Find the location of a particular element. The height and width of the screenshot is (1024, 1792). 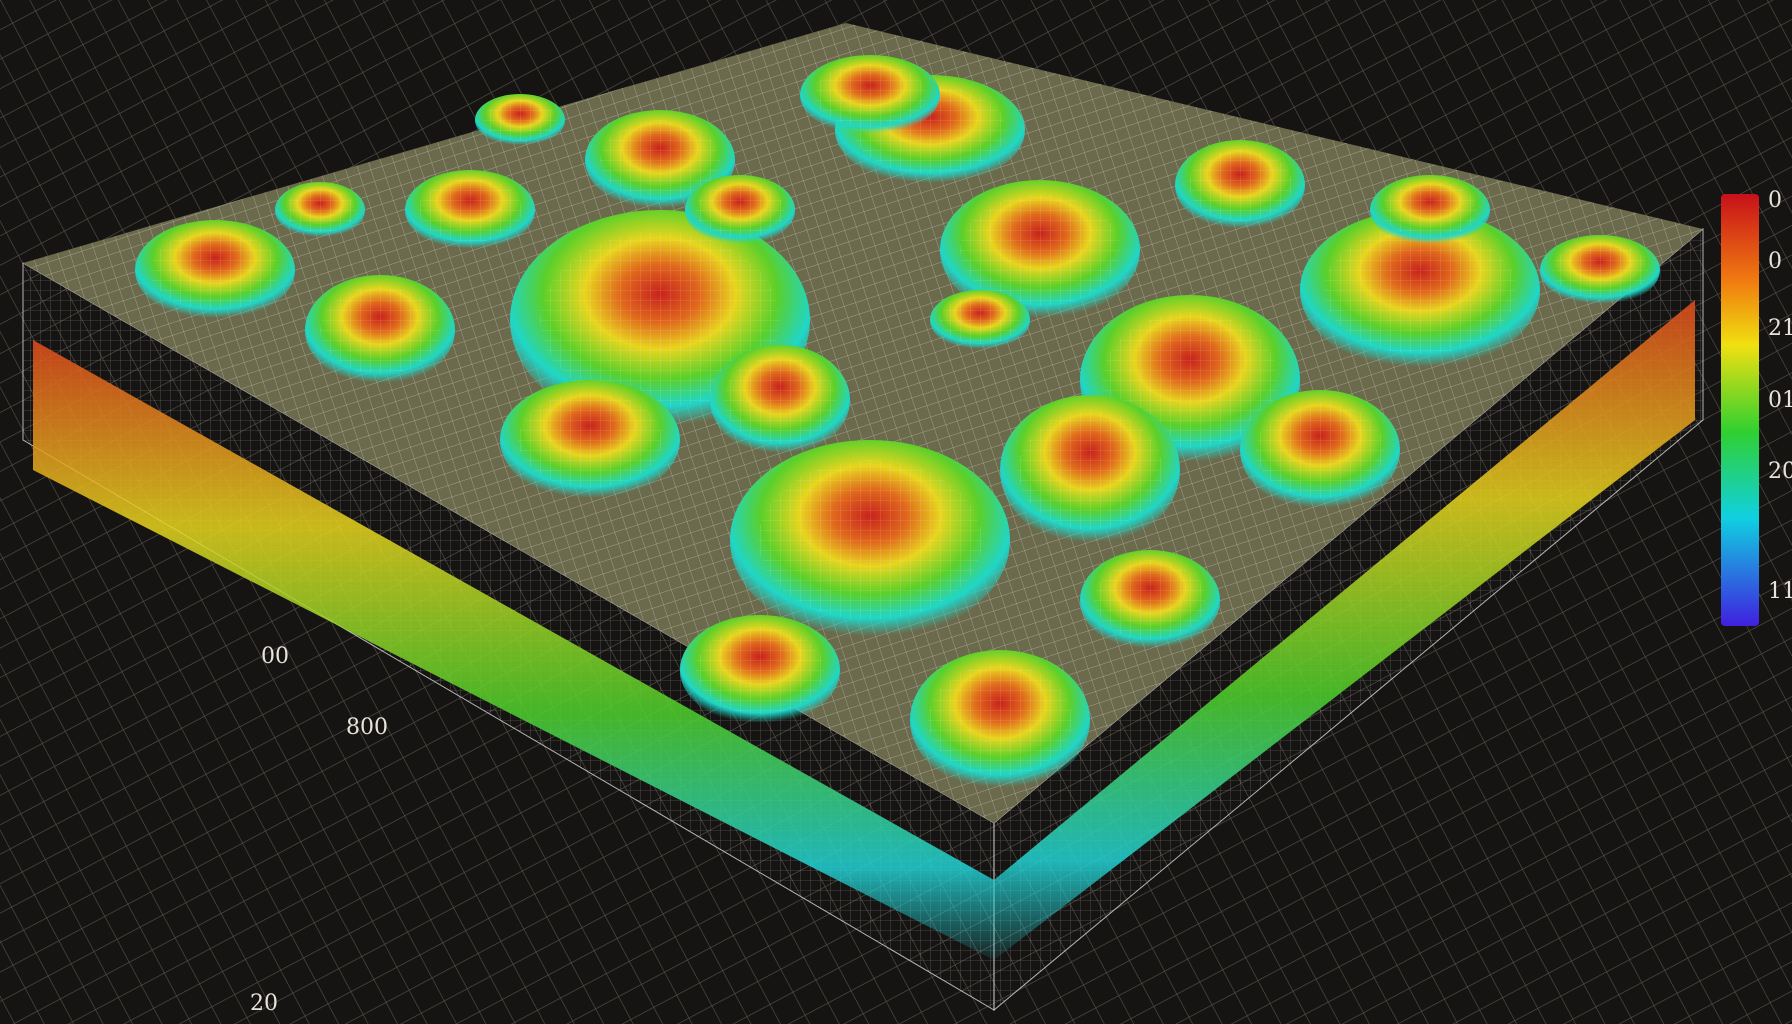

colorbar-labels: 0 0 21 01 20 11 is located at coordinates (1780, 396).